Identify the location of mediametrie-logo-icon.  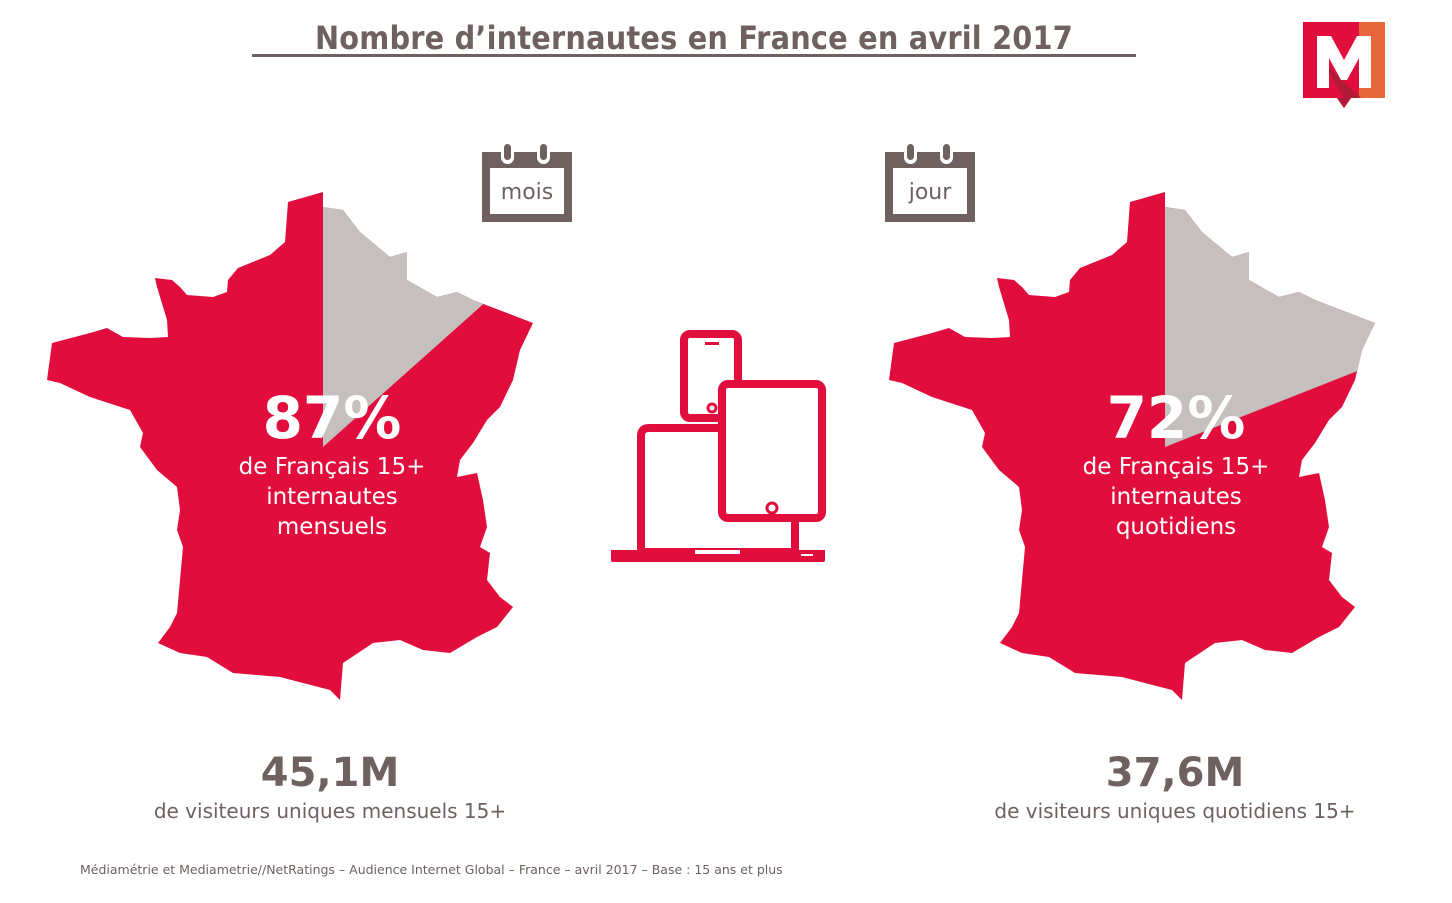
(1344, 65).